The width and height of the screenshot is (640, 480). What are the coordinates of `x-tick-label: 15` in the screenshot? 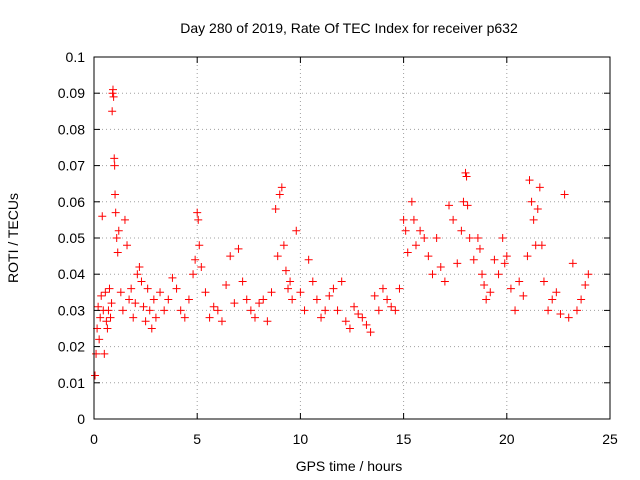 It's located at (404, 439).